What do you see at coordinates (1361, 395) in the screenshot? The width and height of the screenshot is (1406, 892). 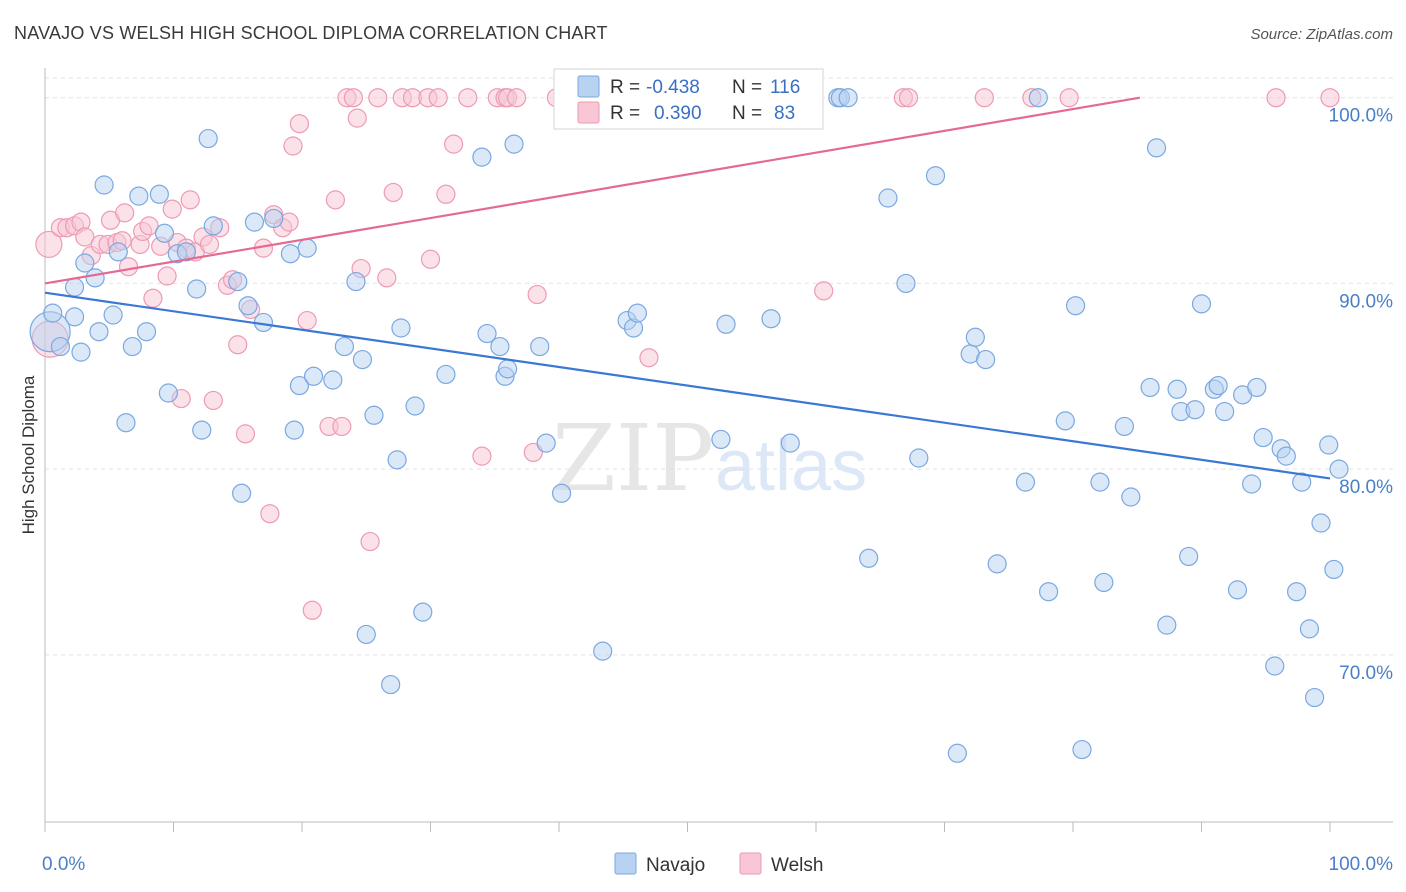 I see `y-tick-labels: 70.0% 80.0% 90.0% 100.0%` at bounding box center [1361, 395].